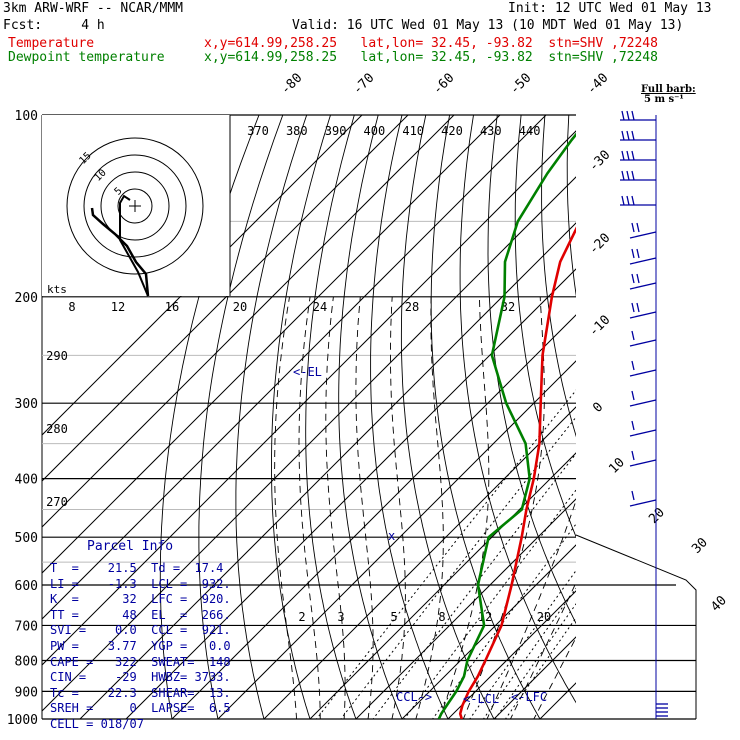 The height and width of the screenshot is (740, 740). I want to click on pressure-tick-label: 900, so click(26, 692).